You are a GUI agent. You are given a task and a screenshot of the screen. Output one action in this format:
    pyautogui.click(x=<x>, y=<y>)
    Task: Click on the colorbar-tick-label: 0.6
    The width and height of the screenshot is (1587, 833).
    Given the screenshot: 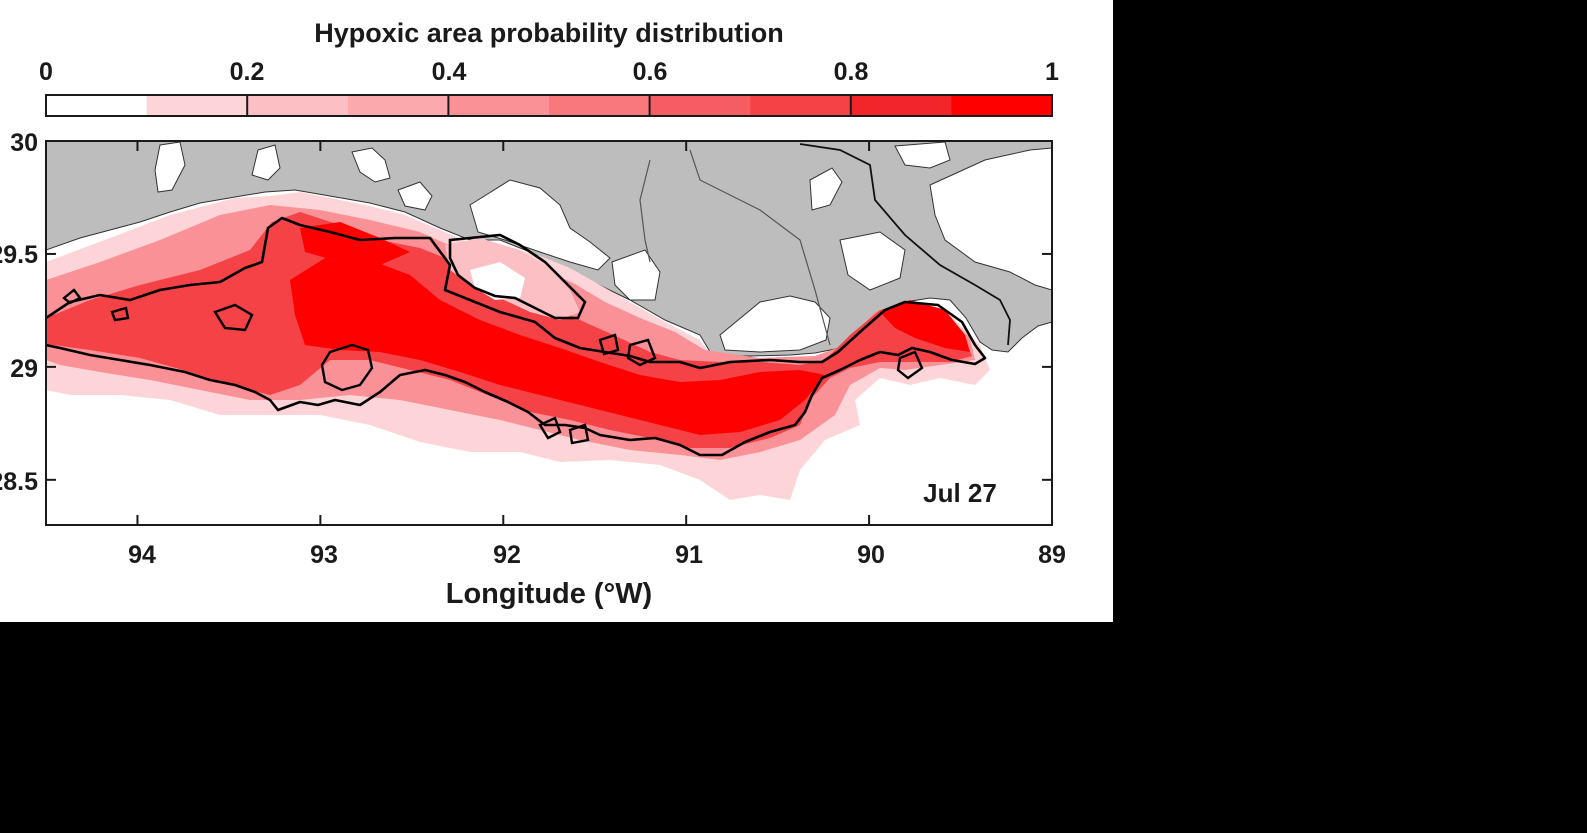 What is the action you would take?
    pyautogui.click(x=650, y=72)
    